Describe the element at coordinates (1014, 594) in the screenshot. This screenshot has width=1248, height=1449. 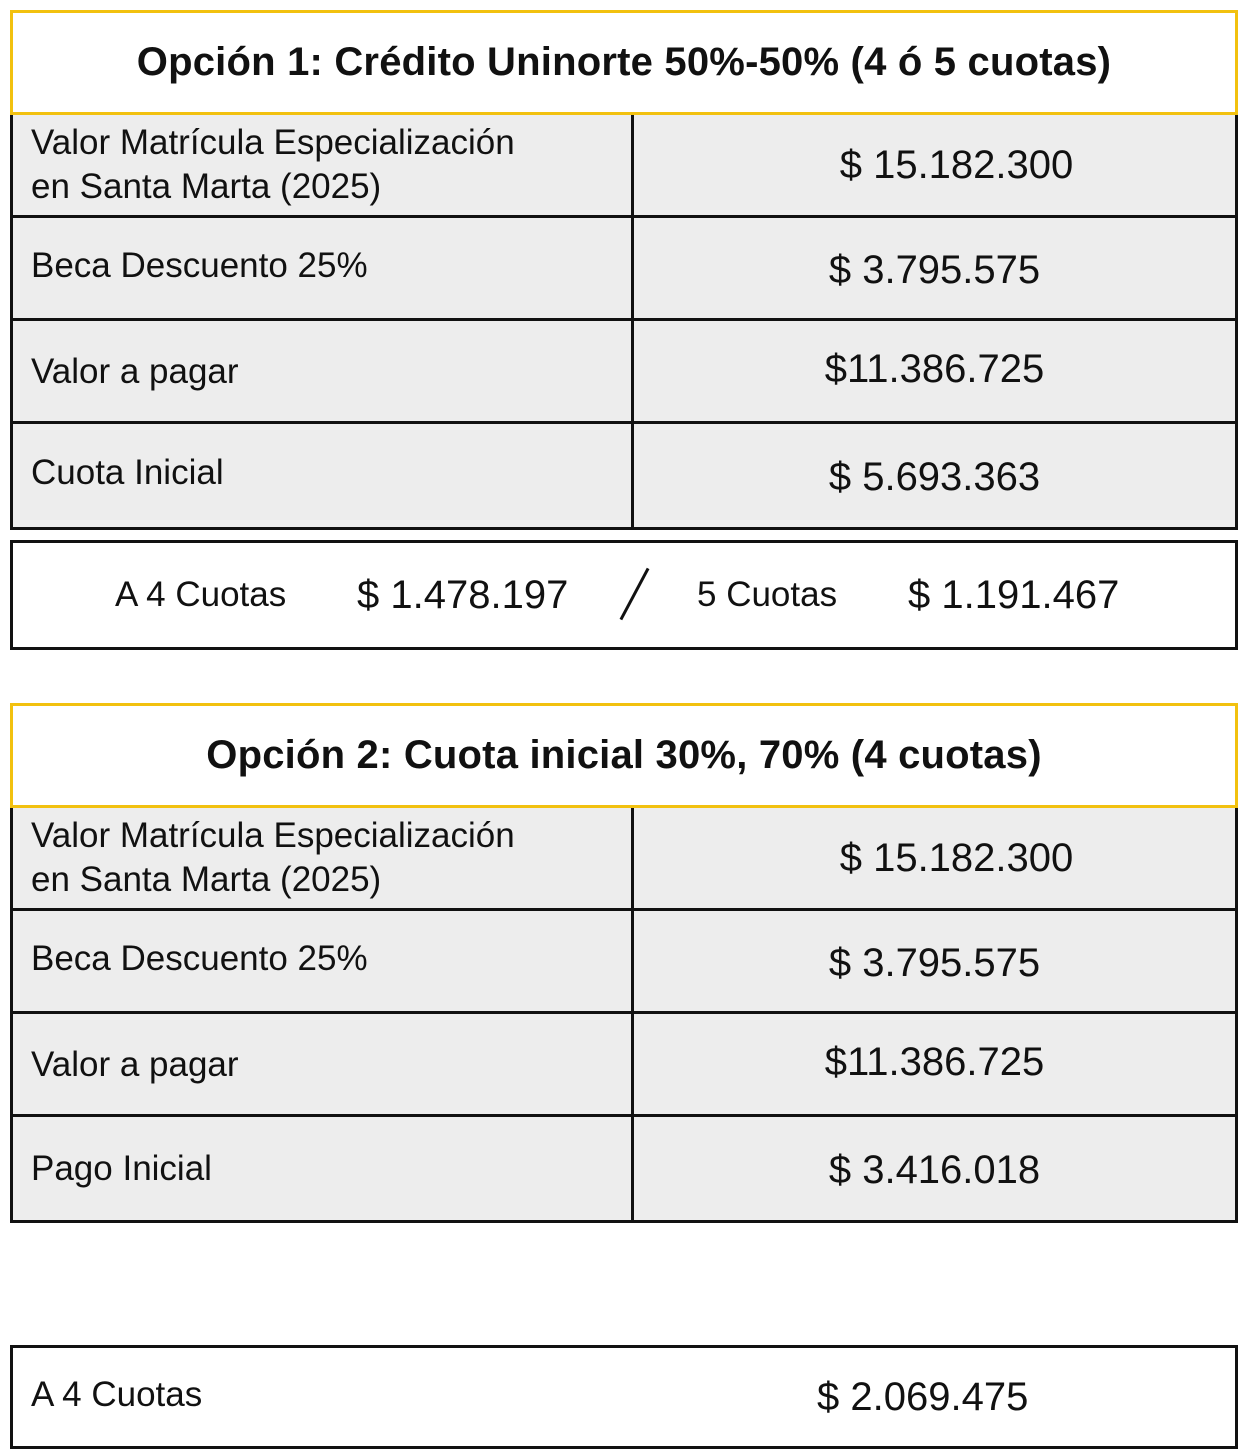
I see `installments-5-value: $ 1.191.467` at that location.